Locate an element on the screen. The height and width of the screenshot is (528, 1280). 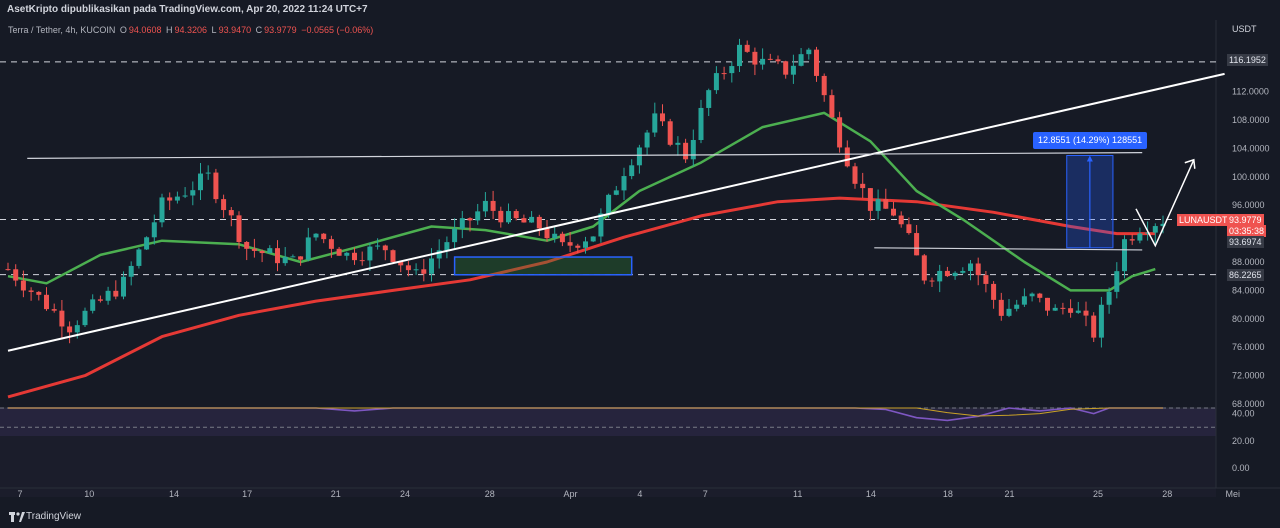
time-tick-label: 18 is located at coordinates (948, 494).